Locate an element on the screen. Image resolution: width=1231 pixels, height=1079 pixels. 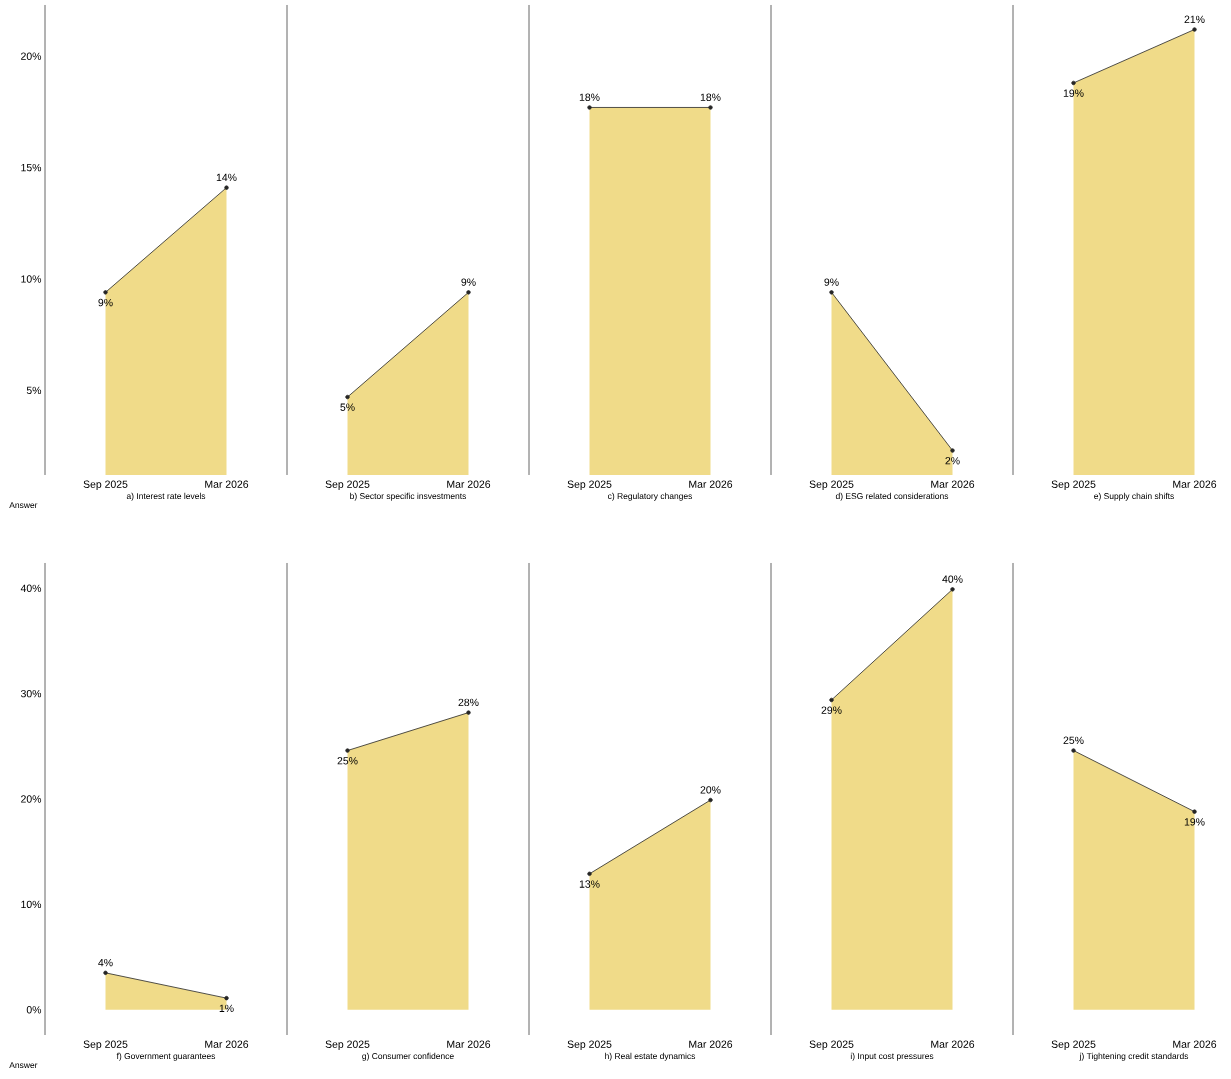
y-tick-label: 5% is located at coordinates (34, 390).